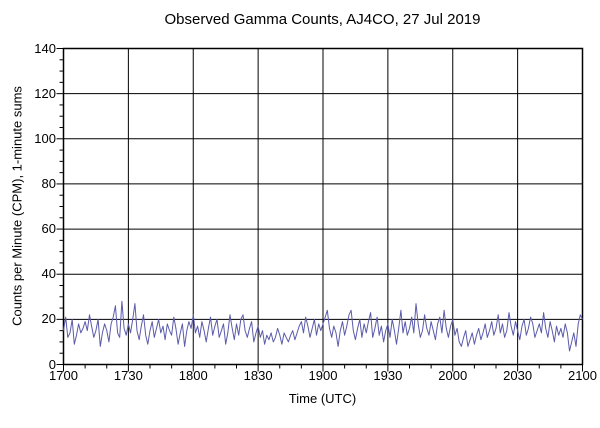 Image resolution: width=600 pixels, height=428 pixels. What do you see at coordinates (48, 274) in the screenshot?
I see `y-tick-label: 40` at bounding box center [48, 274].